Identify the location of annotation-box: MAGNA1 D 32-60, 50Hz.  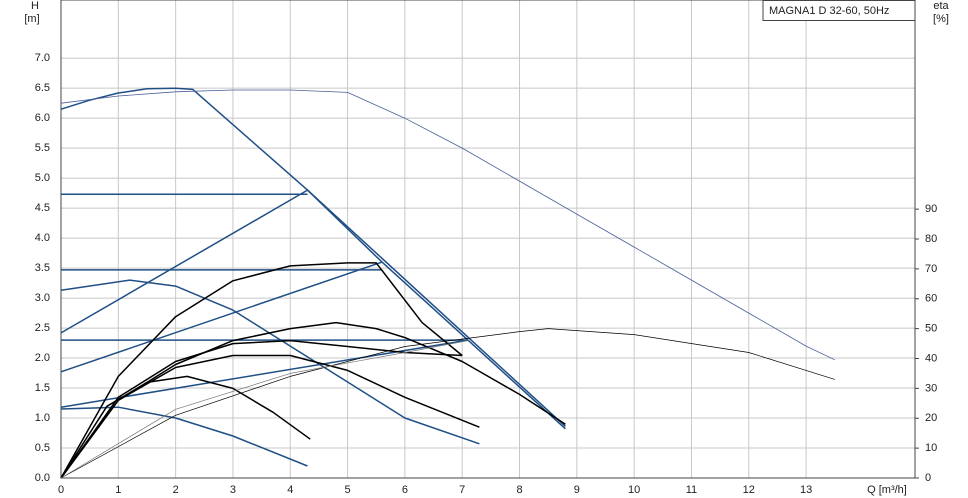
(839, 10).